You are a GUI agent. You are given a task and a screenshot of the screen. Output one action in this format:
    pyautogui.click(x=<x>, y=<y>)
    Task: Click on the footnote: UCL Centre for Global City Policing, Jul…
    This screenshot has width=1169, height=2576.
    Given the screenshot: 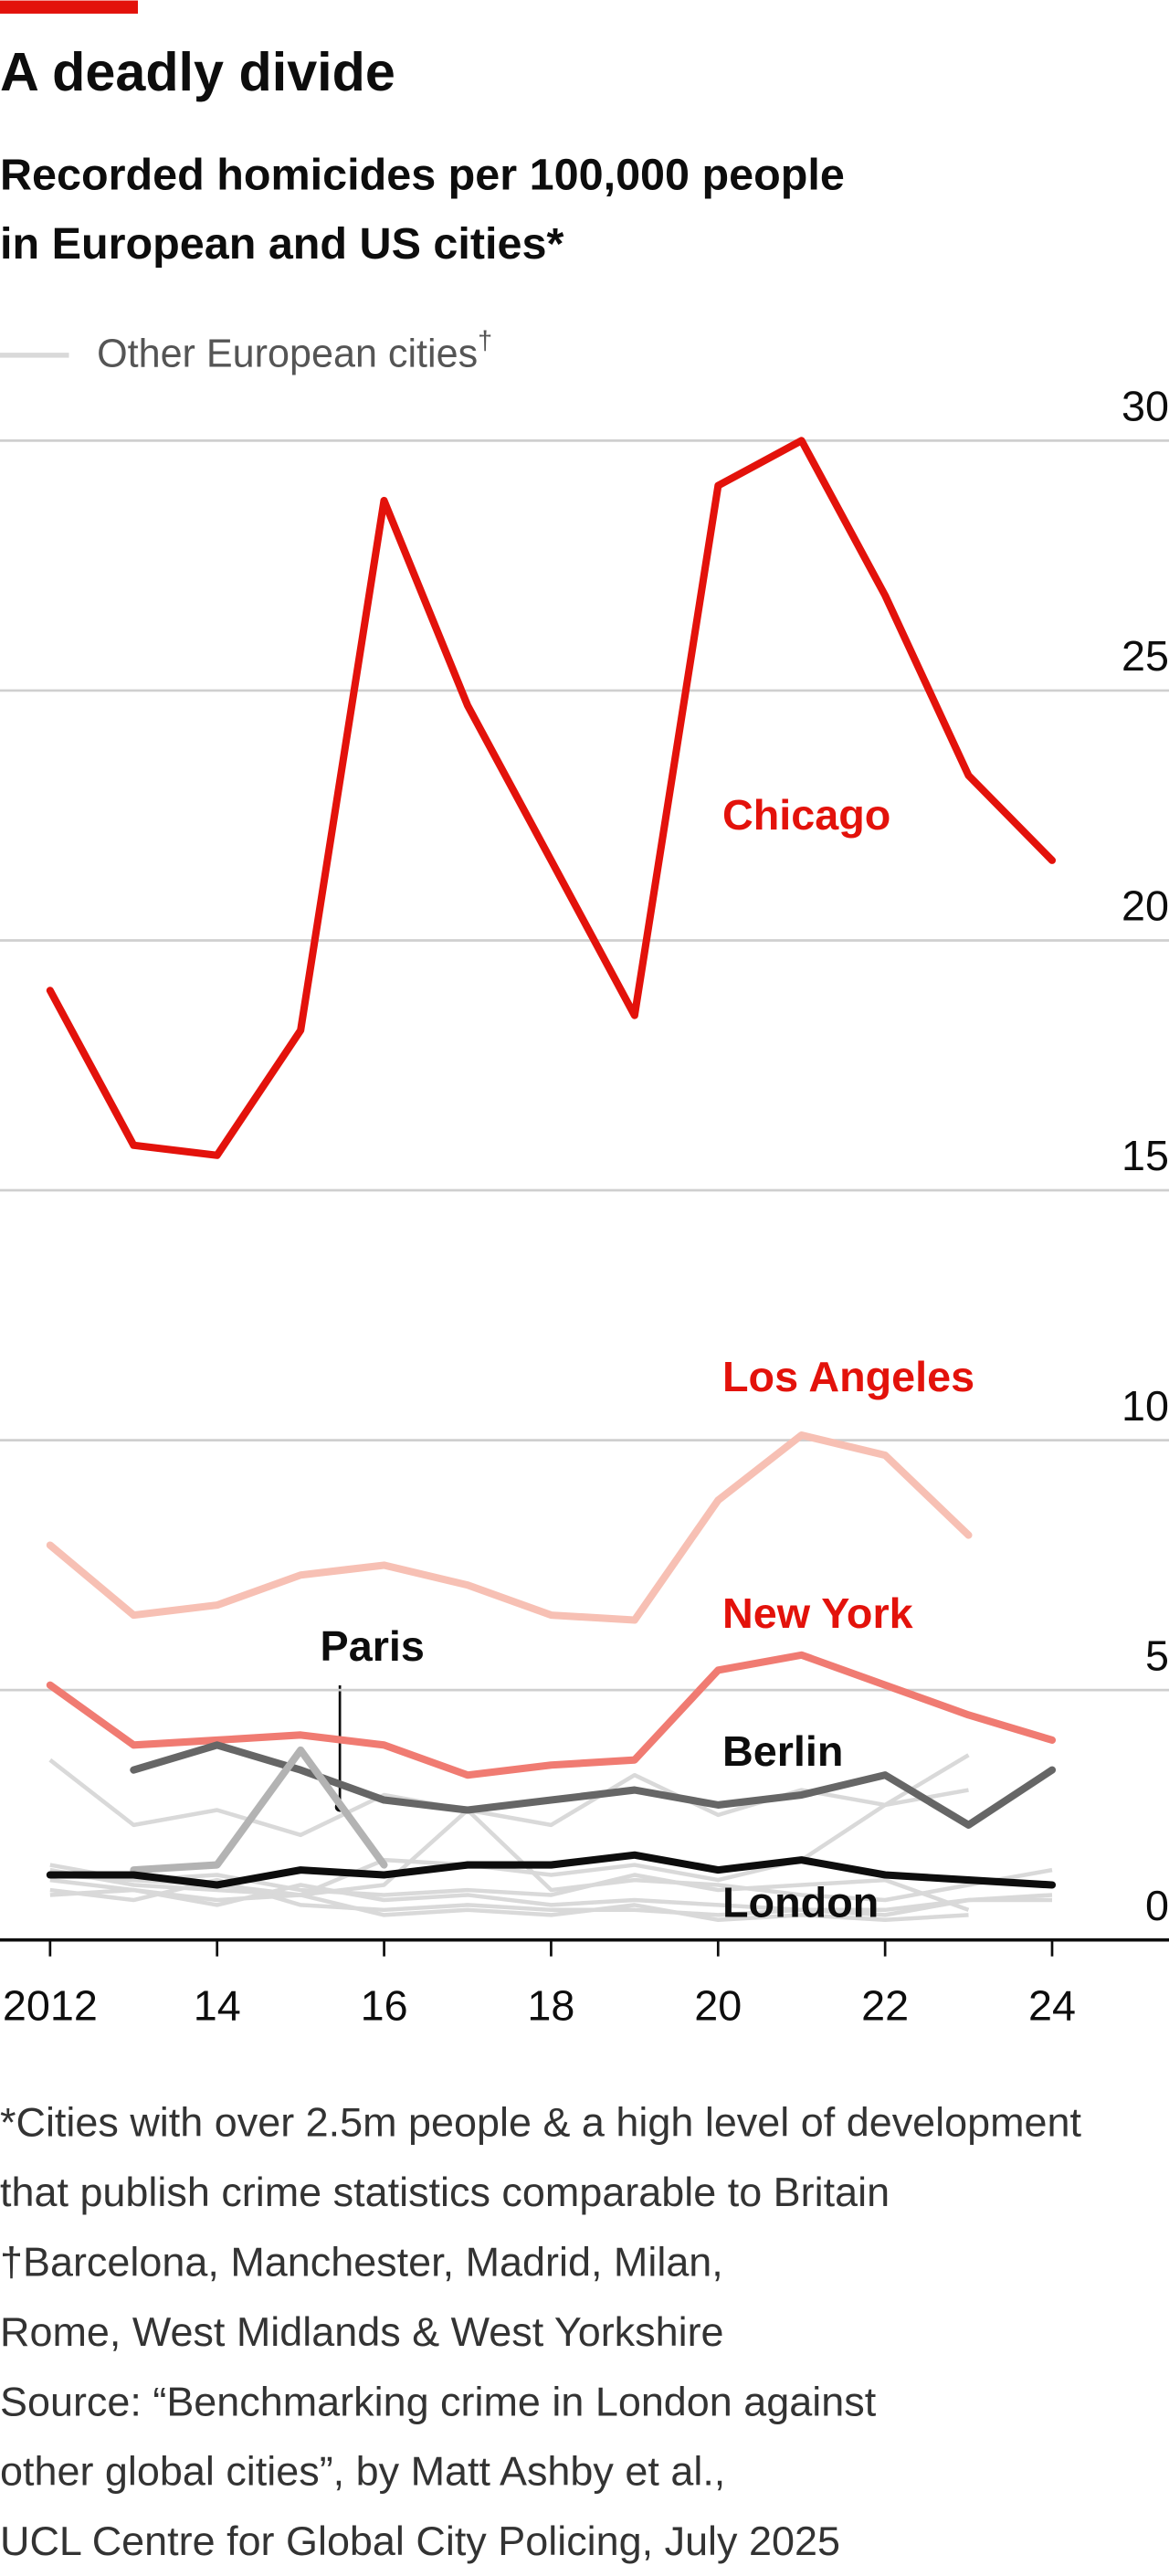 What is the action you would take?
    pyautogui.click(x=420, y=2541)
    